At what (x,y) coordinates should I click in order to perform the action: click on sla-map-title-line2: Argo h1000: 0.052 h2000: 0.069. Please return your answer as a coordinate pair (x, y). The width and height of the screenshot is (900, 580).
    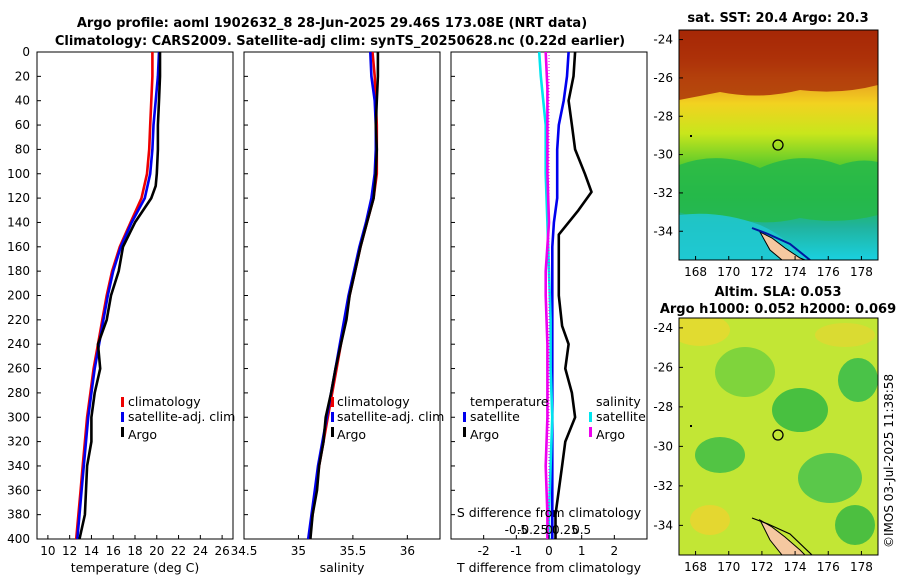
    Looking at the image, I should click on (778, 309).